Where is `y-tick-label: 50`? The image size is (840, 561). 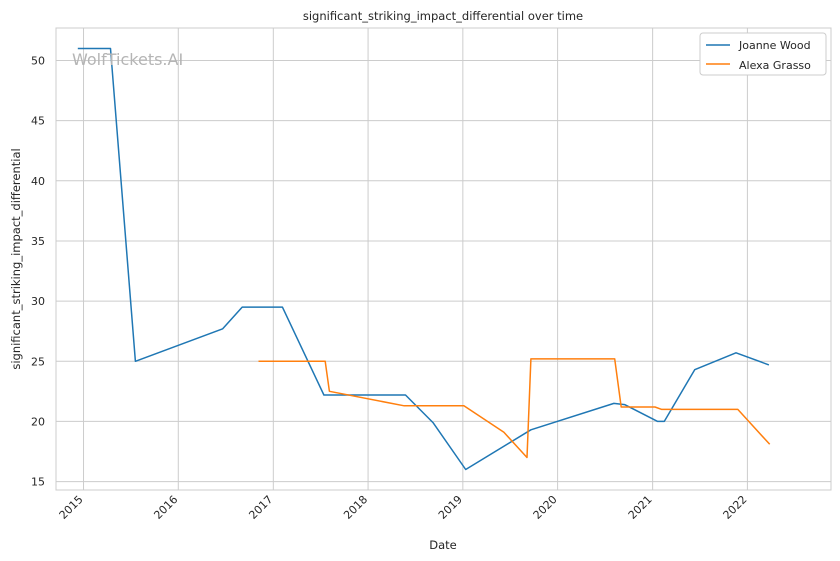
y-tick-label: 50 is located at coordinates (38, 60).